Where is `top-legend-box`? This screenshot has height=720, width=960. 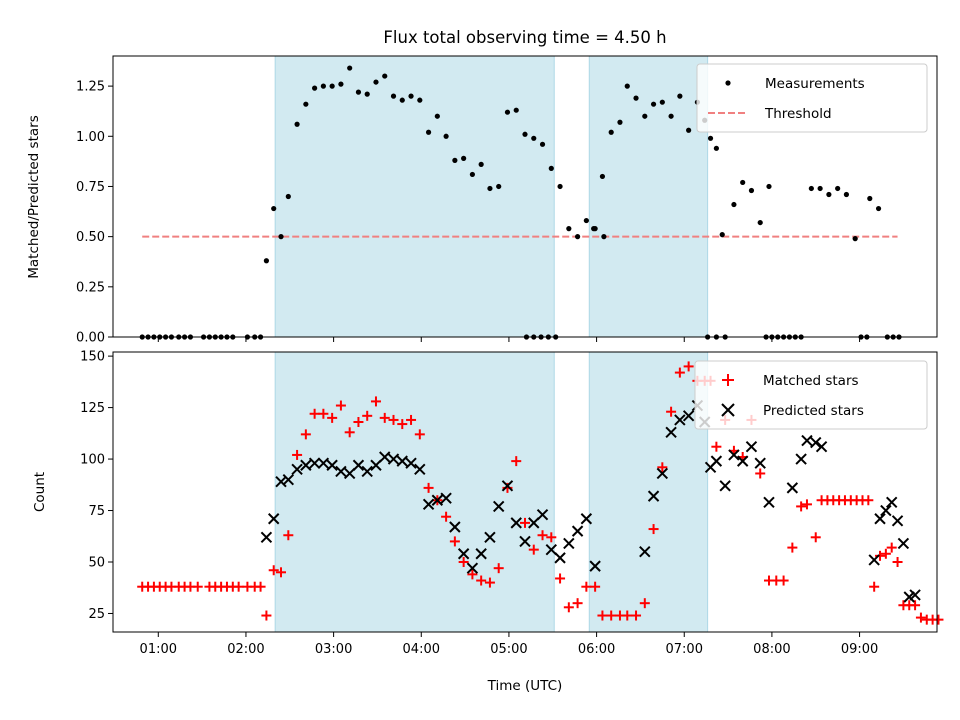
top-legend-box is located at coordinates (812, 98).